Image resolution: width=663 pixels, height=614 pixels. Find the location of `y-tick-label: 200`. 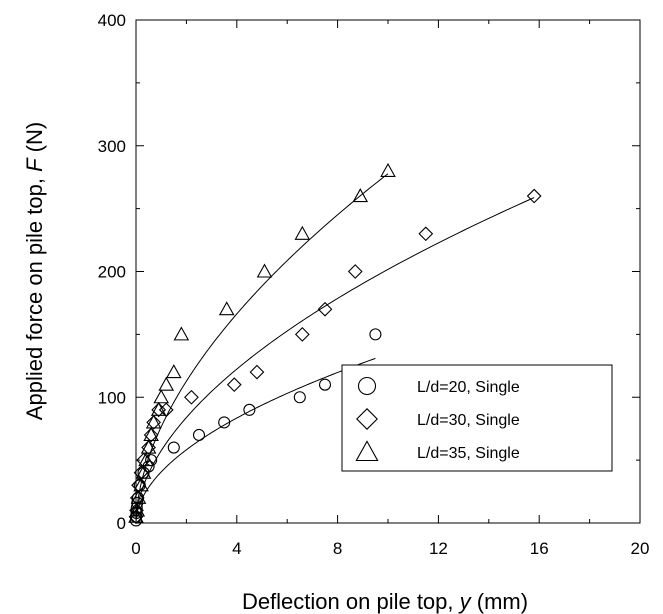

y-tick-label: 200 is located at coordinates (112, 272).